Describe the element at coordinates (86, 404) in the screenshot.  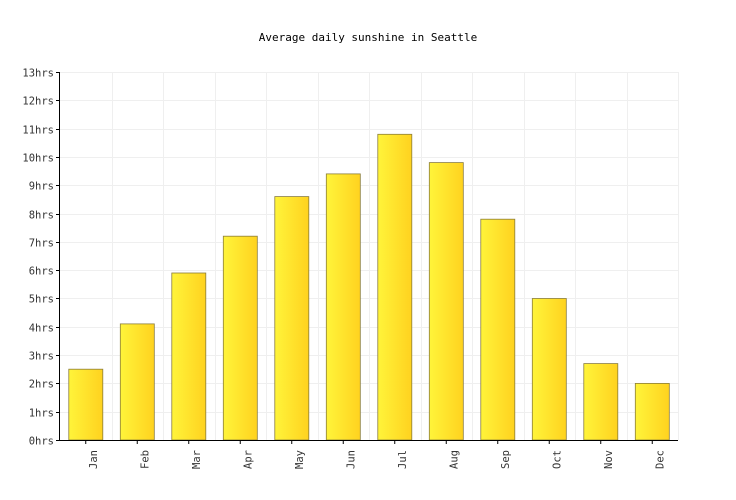
I see `bar-jan` at that location.